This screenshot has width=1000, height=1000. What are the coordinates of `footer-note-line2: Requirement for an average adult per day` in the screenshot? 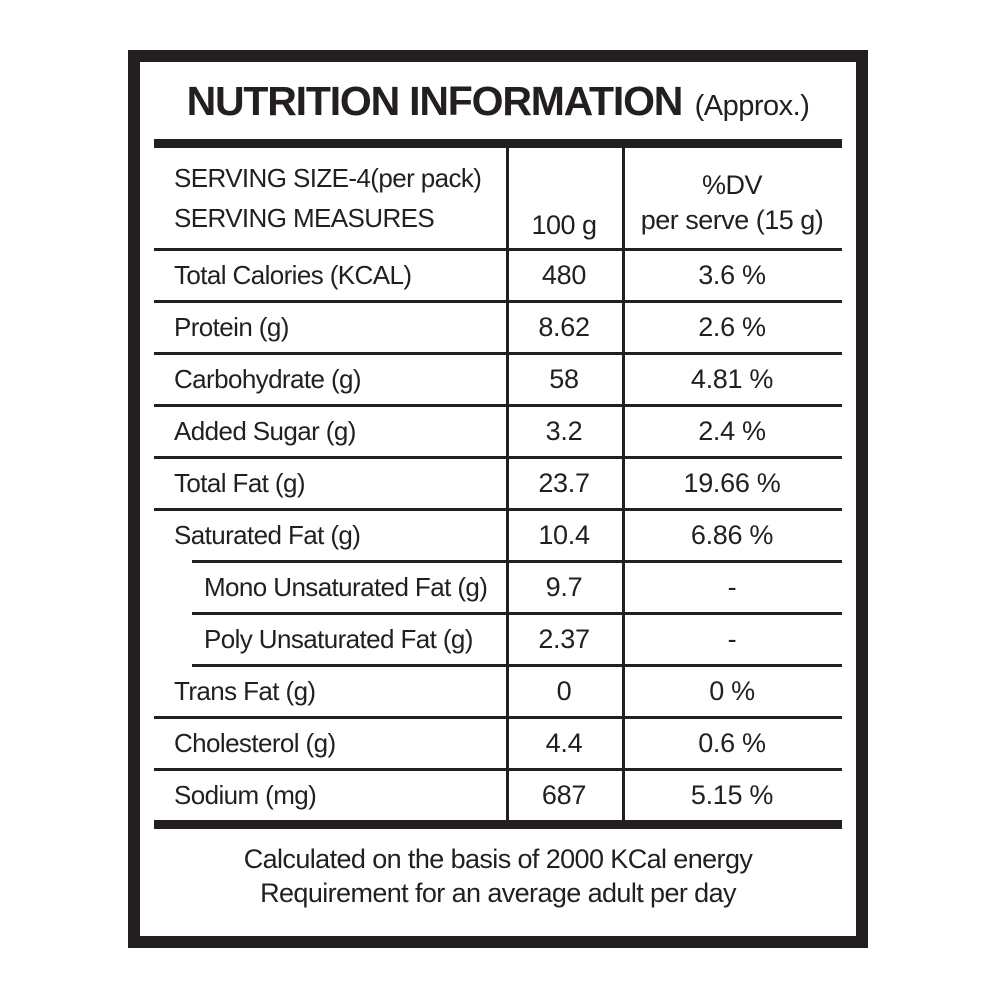 It's located at (498, 893).